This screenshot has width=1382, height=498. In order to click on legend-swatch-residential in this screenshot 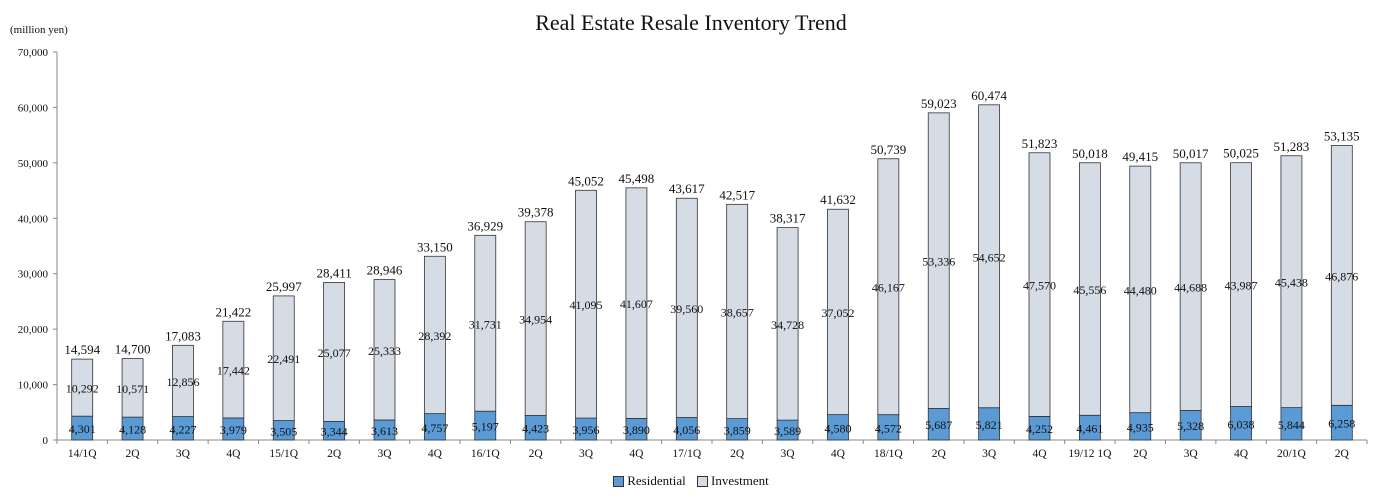, I will do `click(619, 481)`.